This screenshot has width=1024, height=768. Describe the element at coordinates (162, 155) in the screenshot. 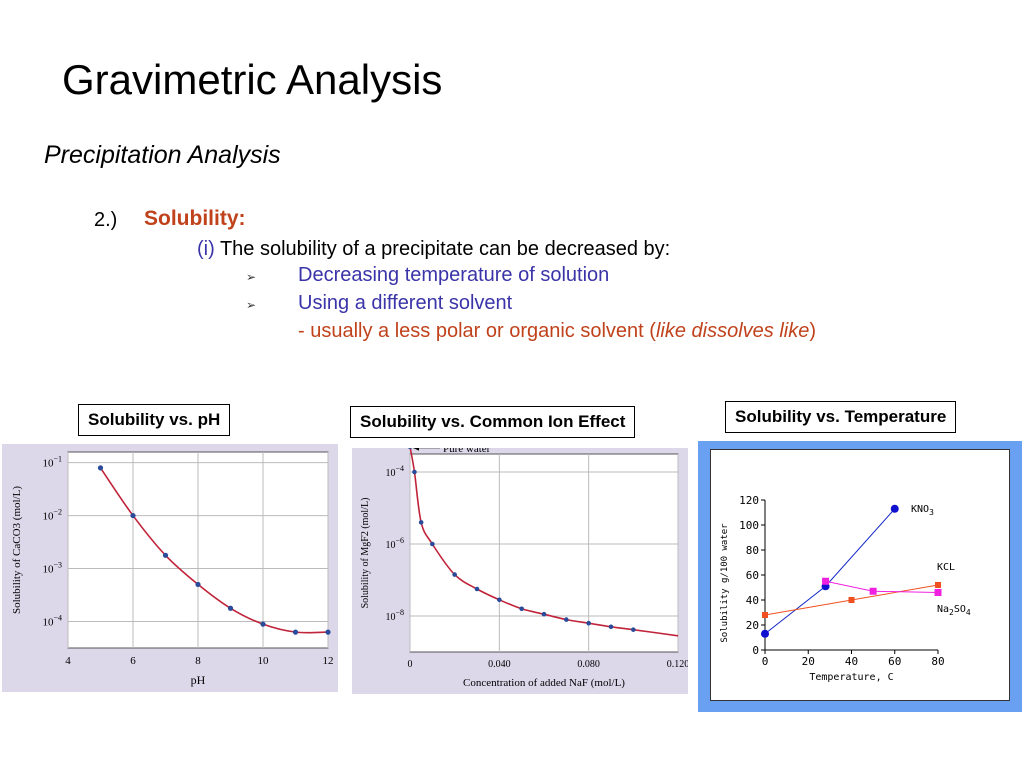

I see `slide-subtitle: Precipitation Analysis` at that location.